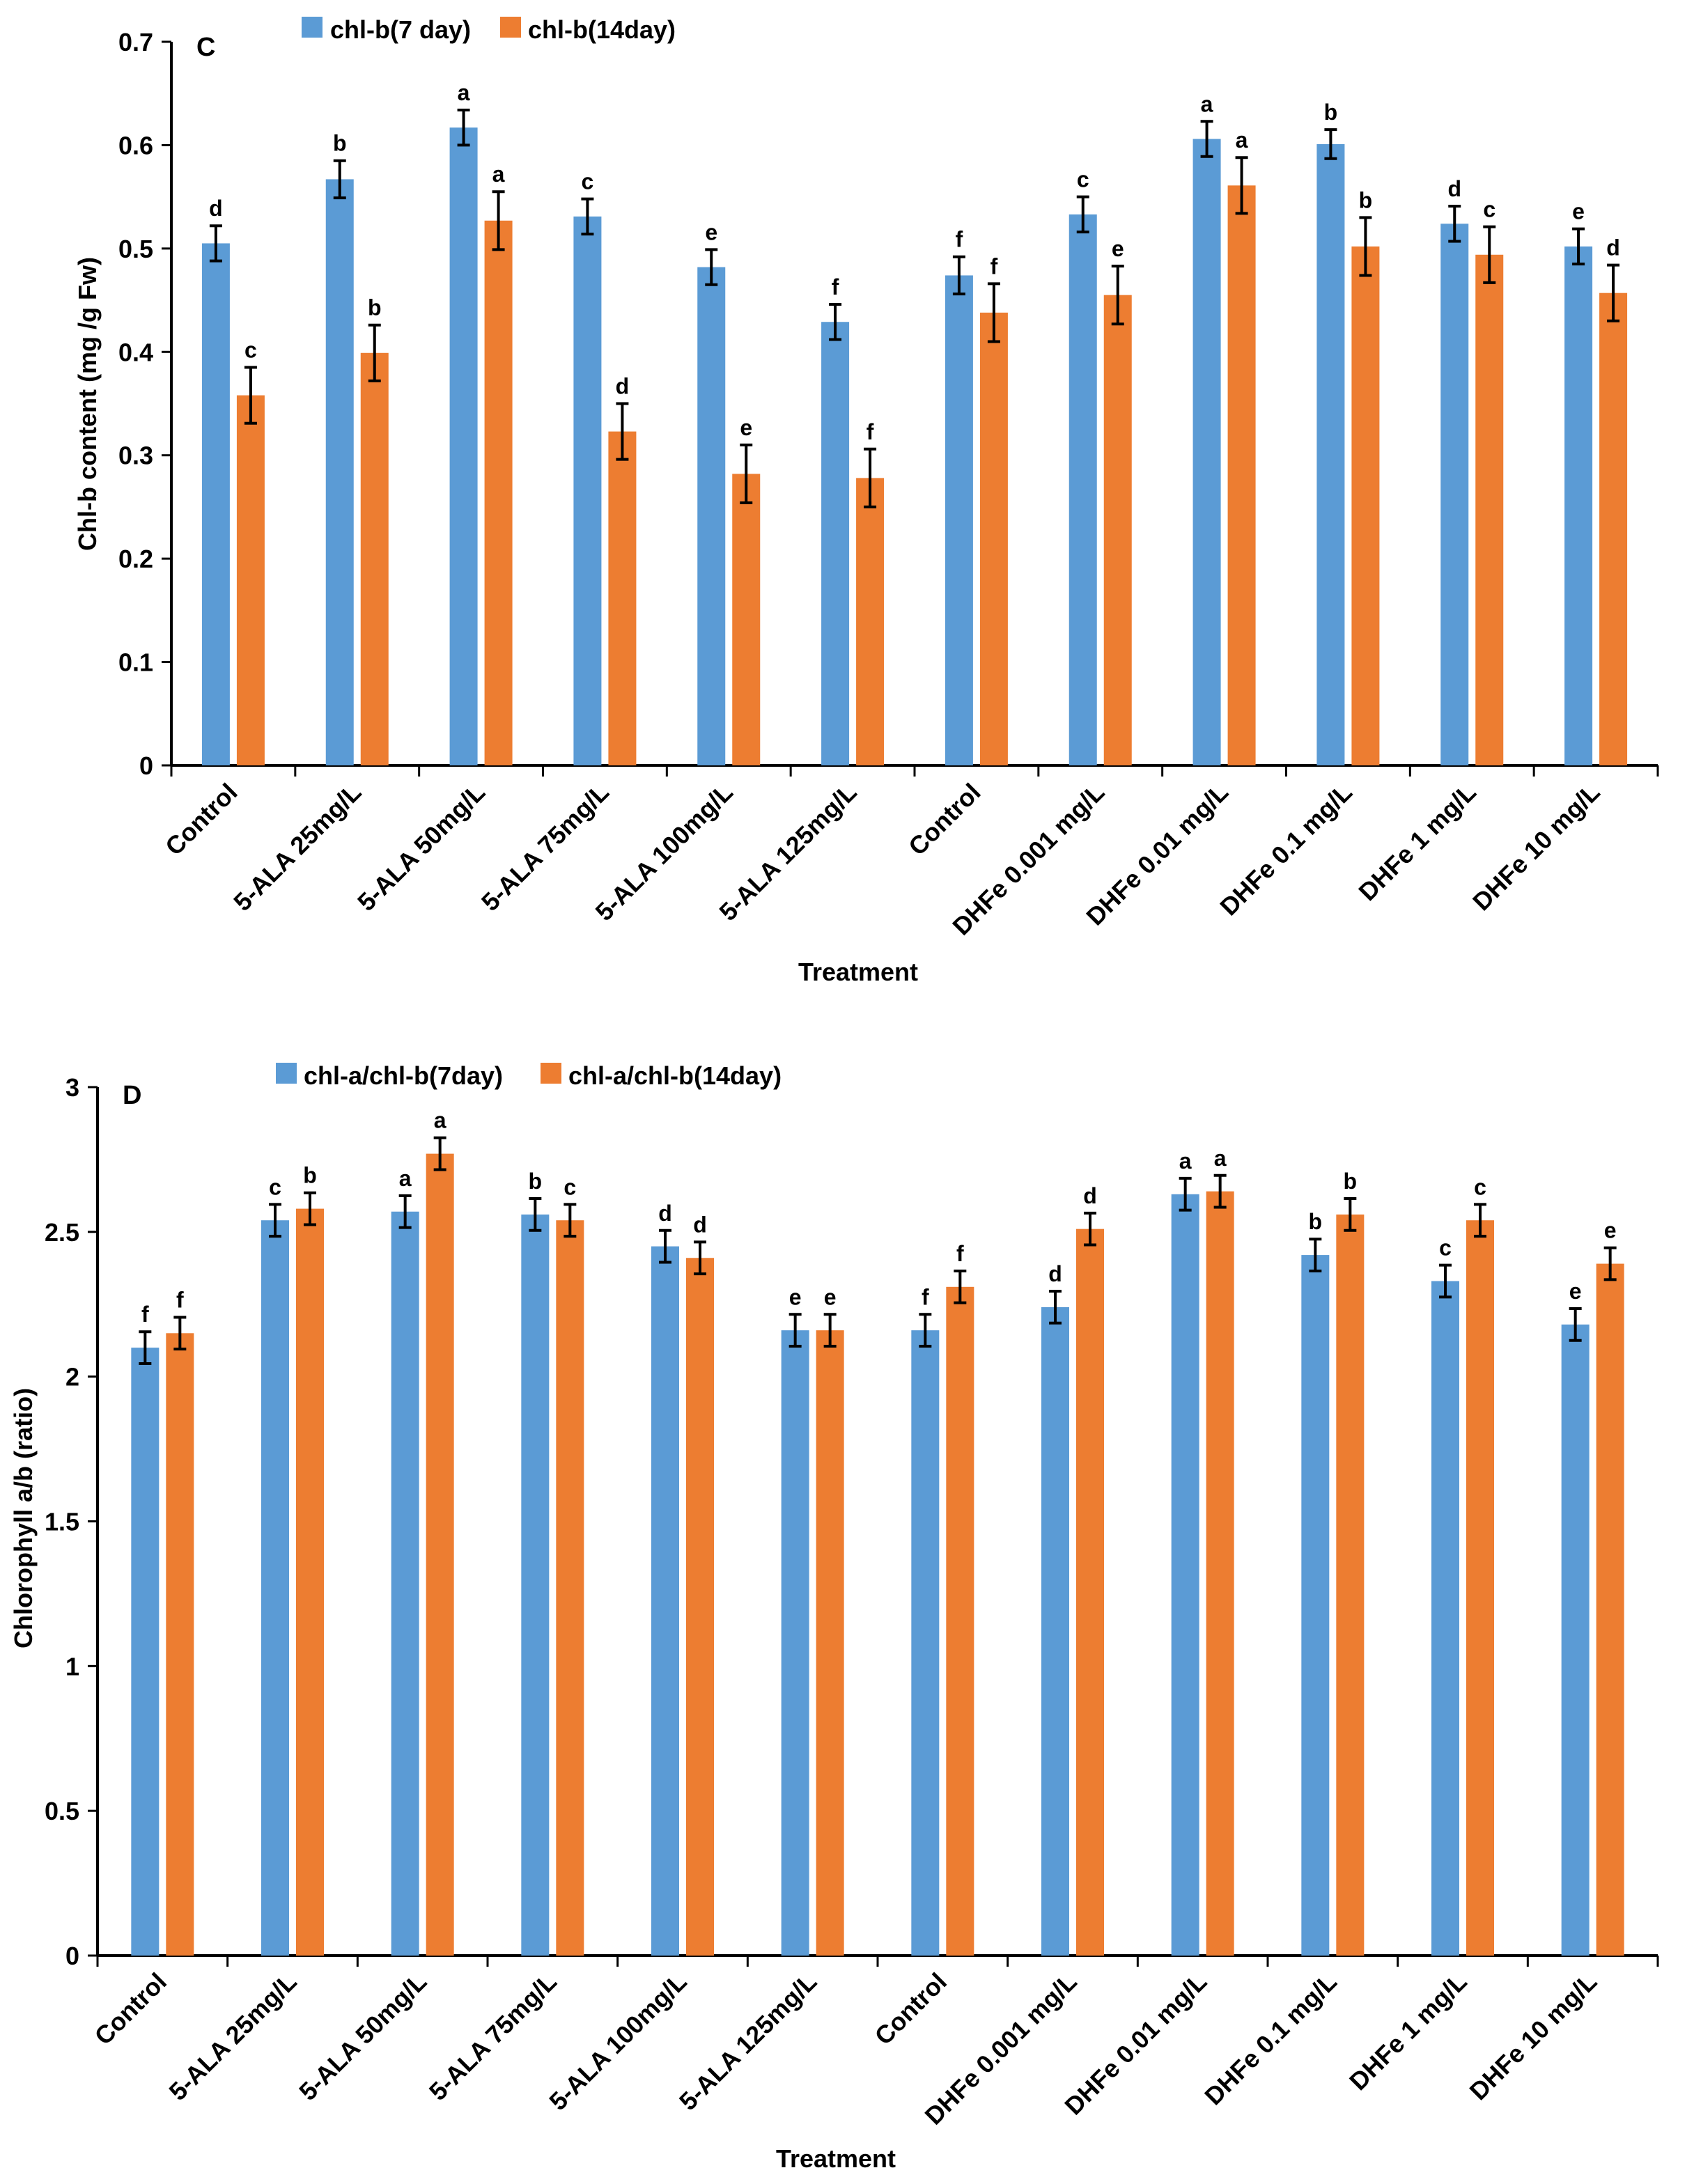  I want to click on legend-label: chl-b(14day), so click(602, 29).